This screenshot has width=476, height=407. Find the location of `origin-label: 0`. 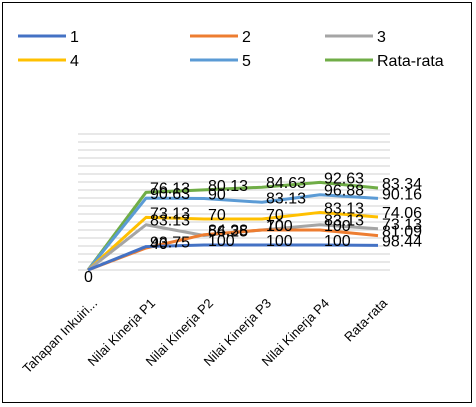

origin-label: 0 is located at coordinates (88, 277).